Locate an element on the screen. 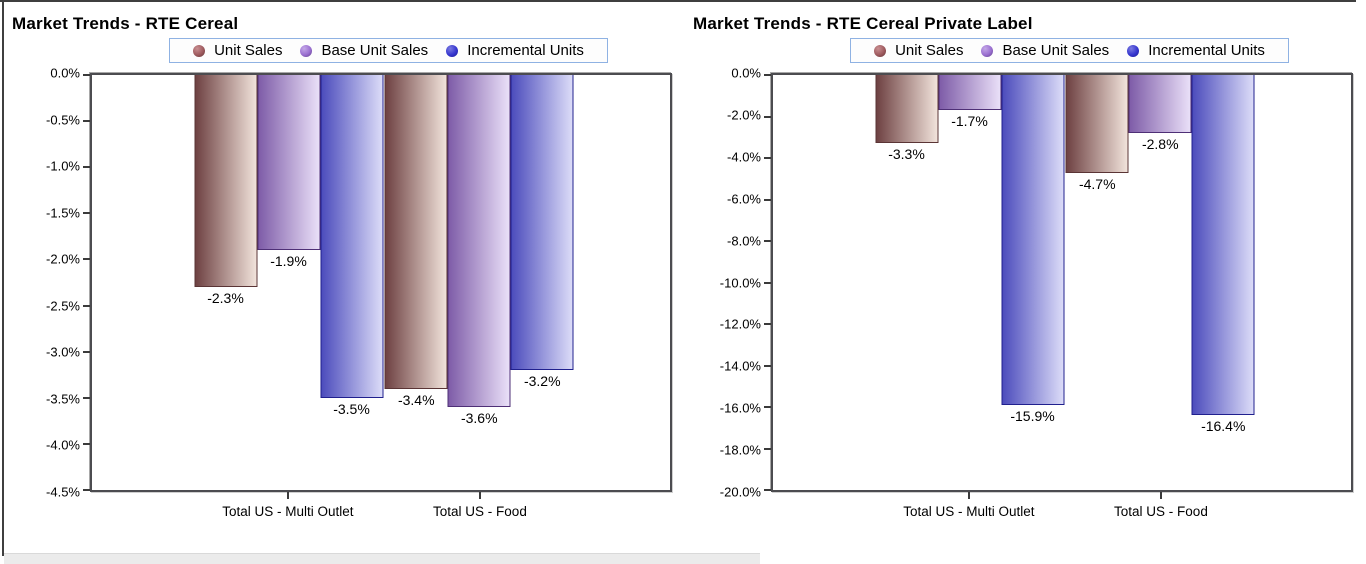  chart-title: Market Trends - RTE Cereal is located at coordinates (125, 23).